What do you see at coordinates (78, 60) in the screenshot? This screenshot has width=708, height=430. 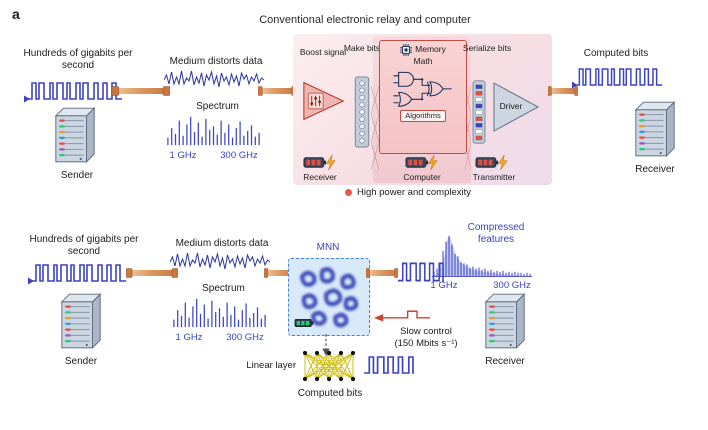 I see `top-input-rate-label: Hundreds of gigabits per second` at bounding box center [78, 60].